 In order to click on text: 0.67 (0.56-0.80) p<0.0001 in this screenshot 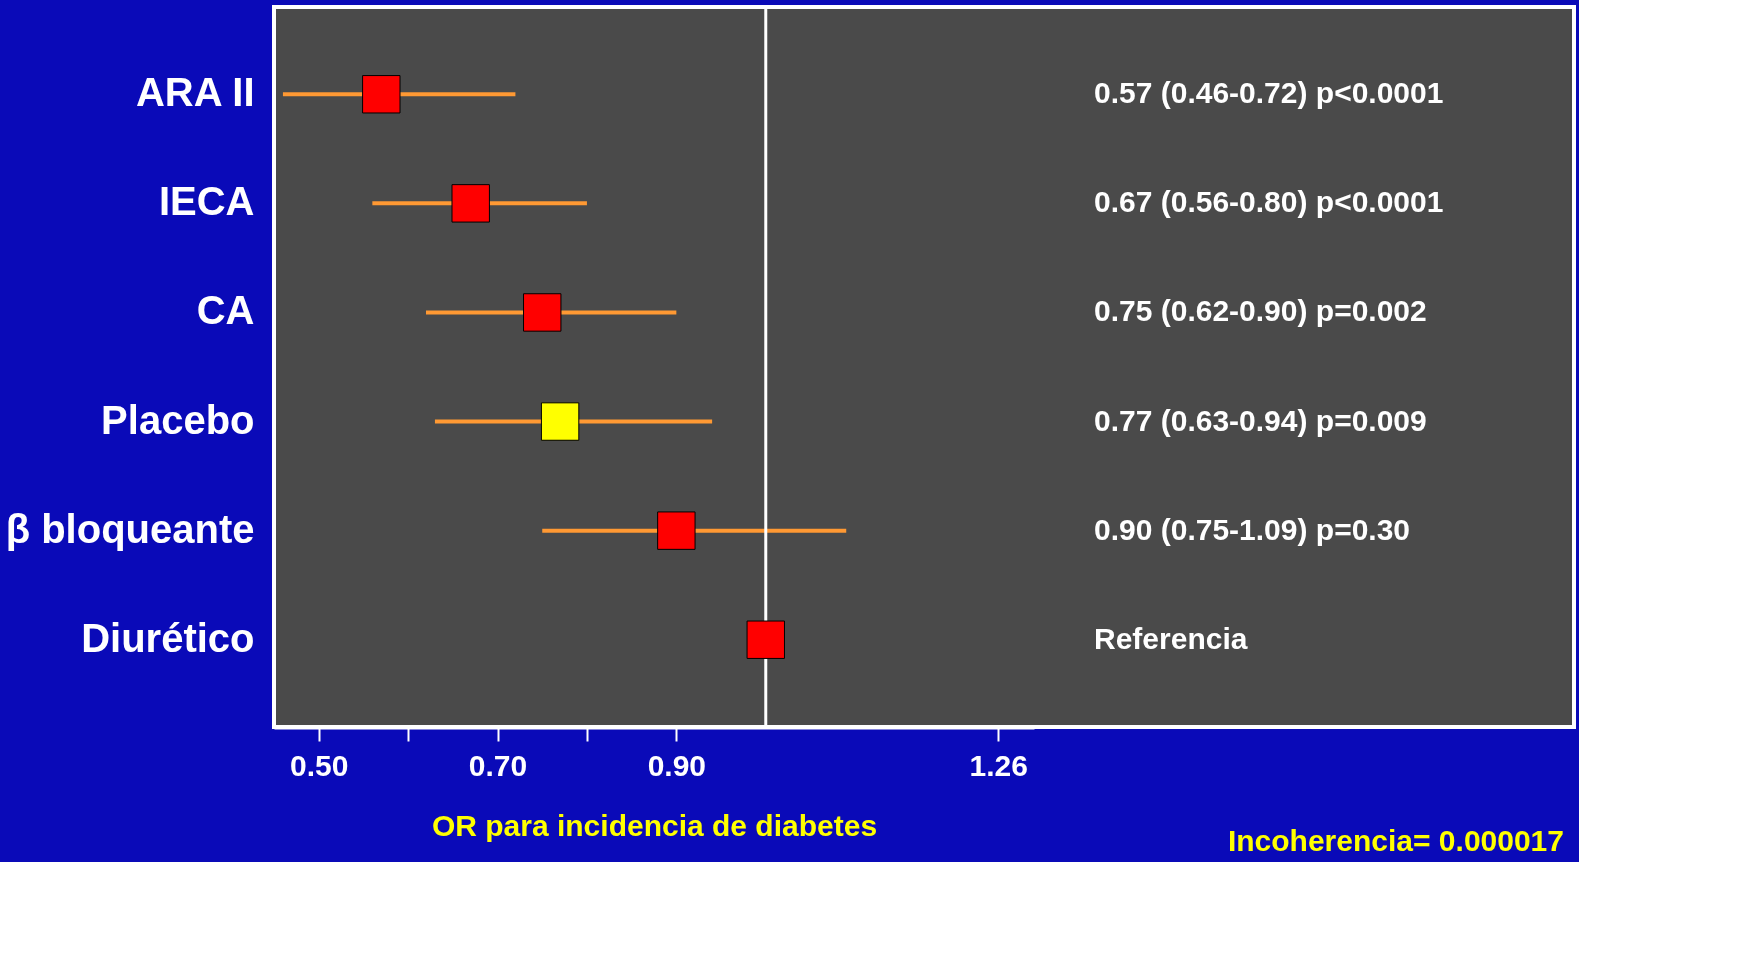, I will do `click(1269, 202)`.